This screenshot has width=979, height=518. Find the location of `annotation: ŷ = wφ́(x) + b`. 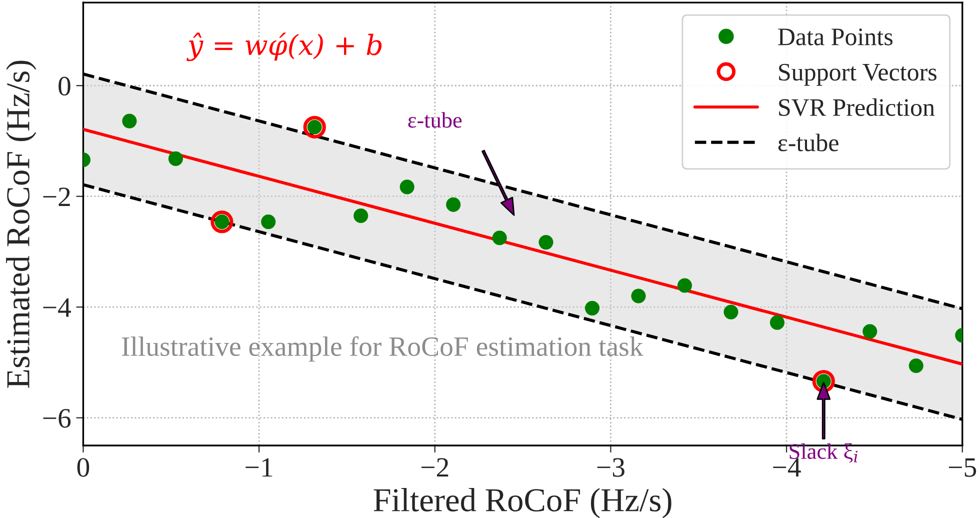

annotation: ŷ = wφ́(x) + b is located at coordinates (284, 47).